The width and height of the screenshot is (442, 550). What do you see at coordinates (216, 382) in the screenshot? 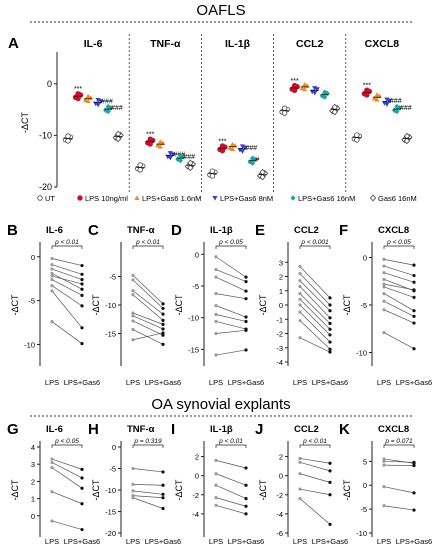
I see `x-tick-label: LPS` at bounding box center [216, 382].